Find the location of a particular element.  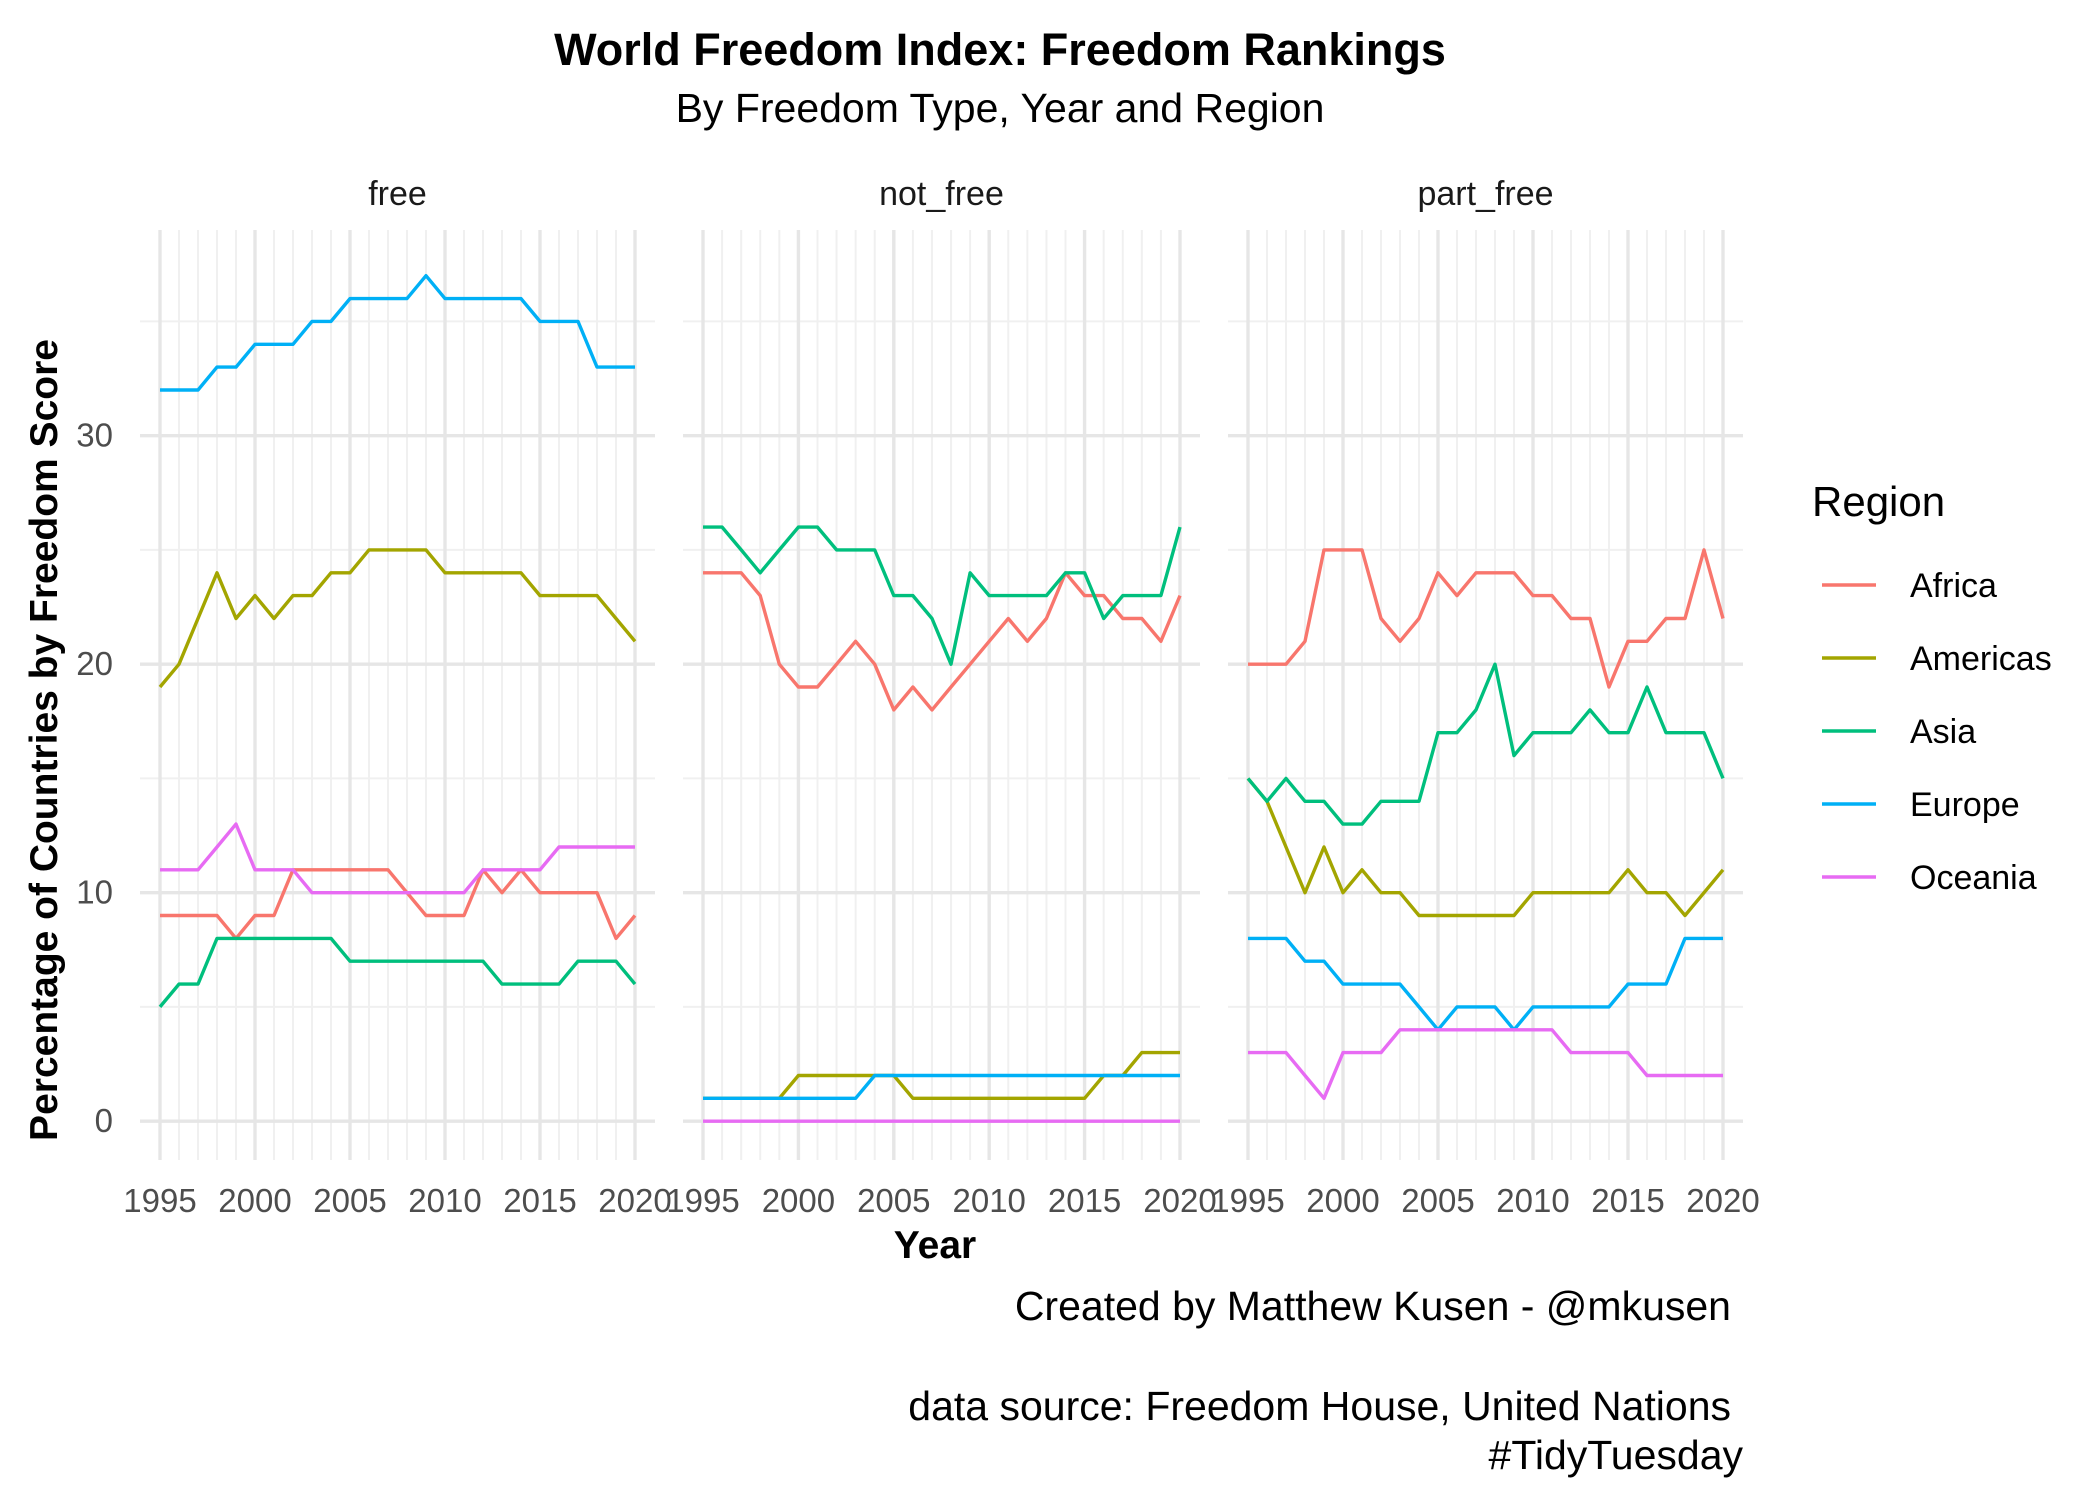

legend-label-asia: Asia is located at coordinates (1943, 732).